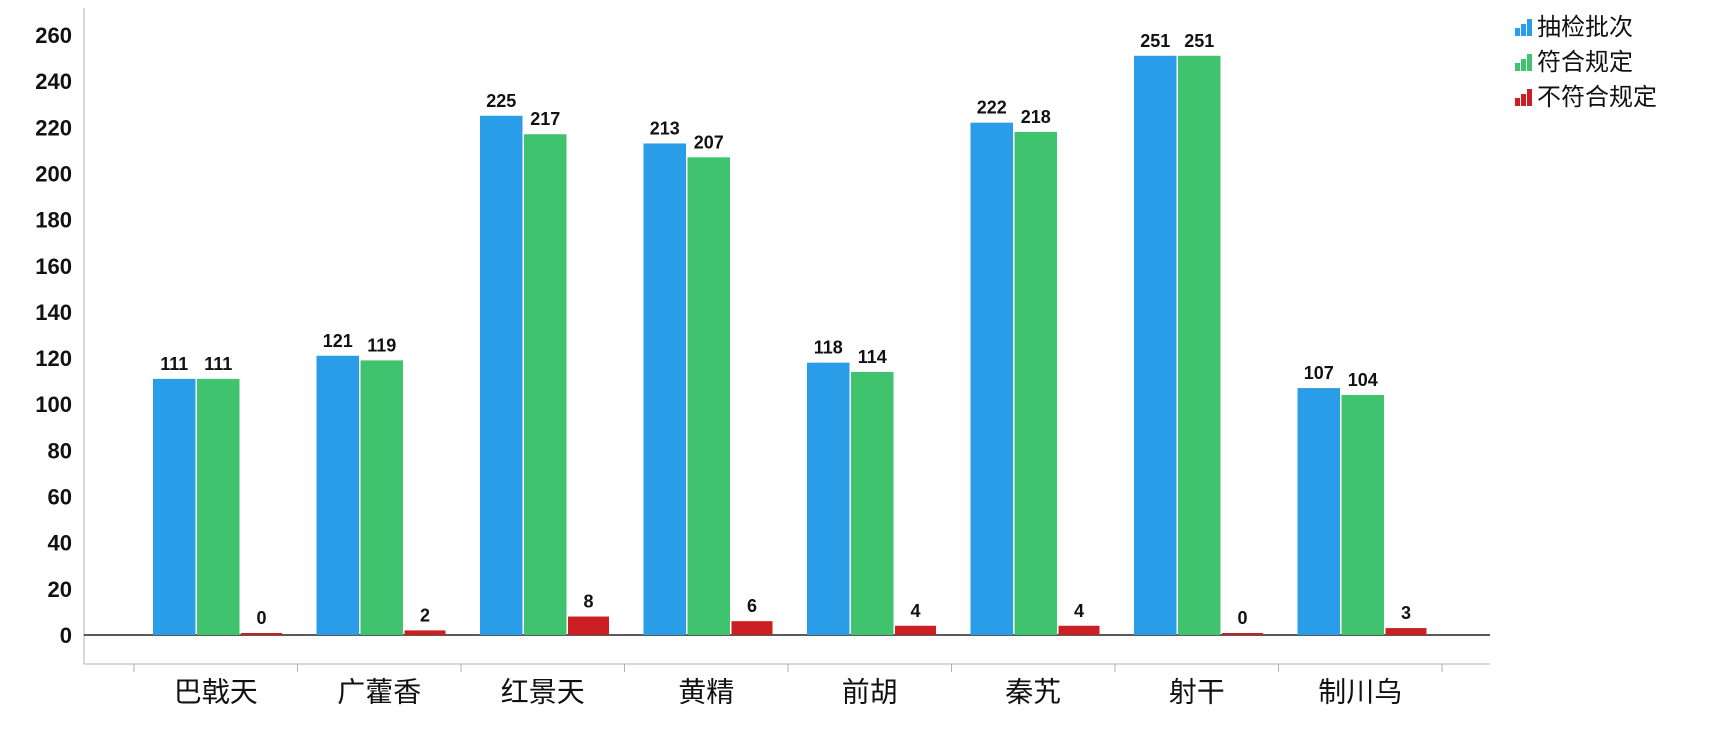 The image size is (1712, 732). Describe the element at coordinates (1319, 373) in the screenshot. I see `data-label: 107` at that location.